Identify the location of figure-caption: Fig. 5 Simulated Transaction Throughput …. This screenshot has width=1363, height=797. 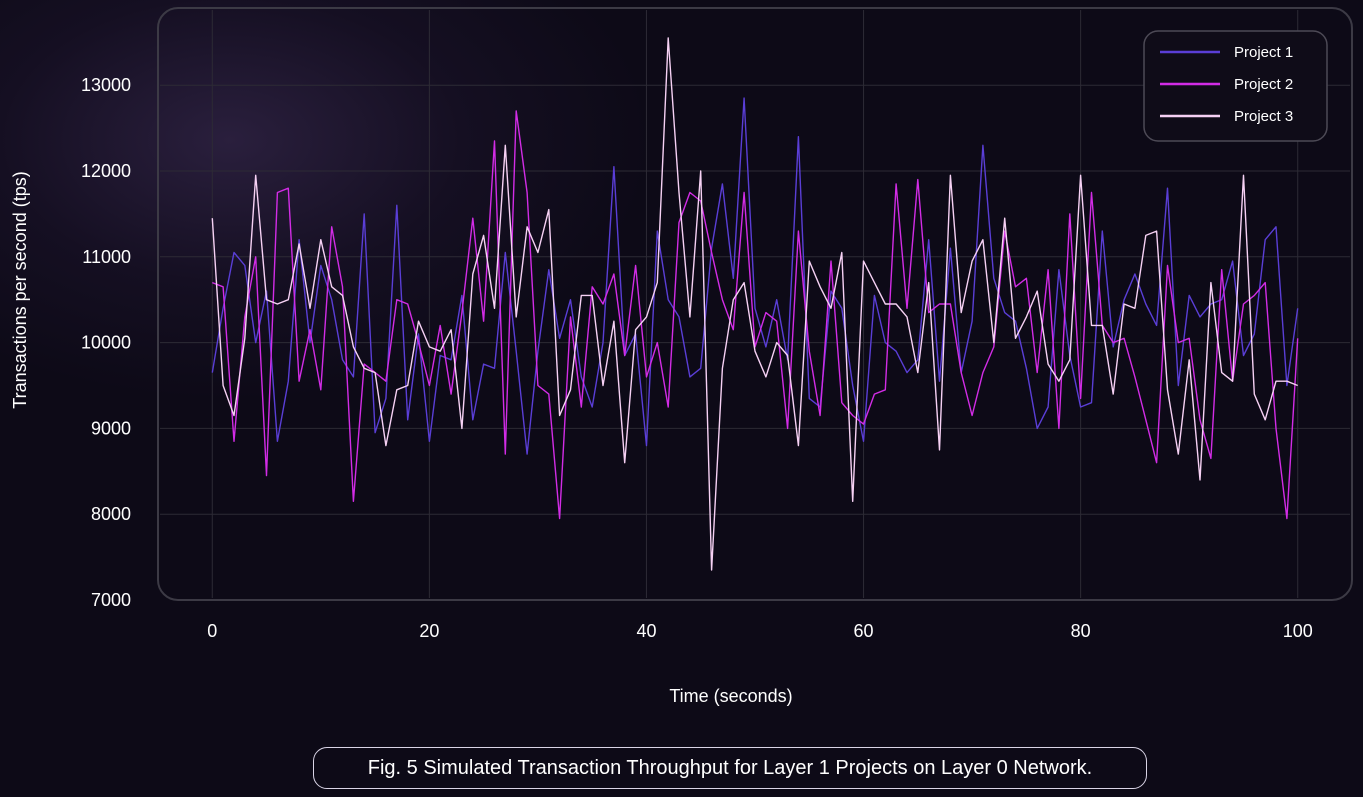
(730, 768).